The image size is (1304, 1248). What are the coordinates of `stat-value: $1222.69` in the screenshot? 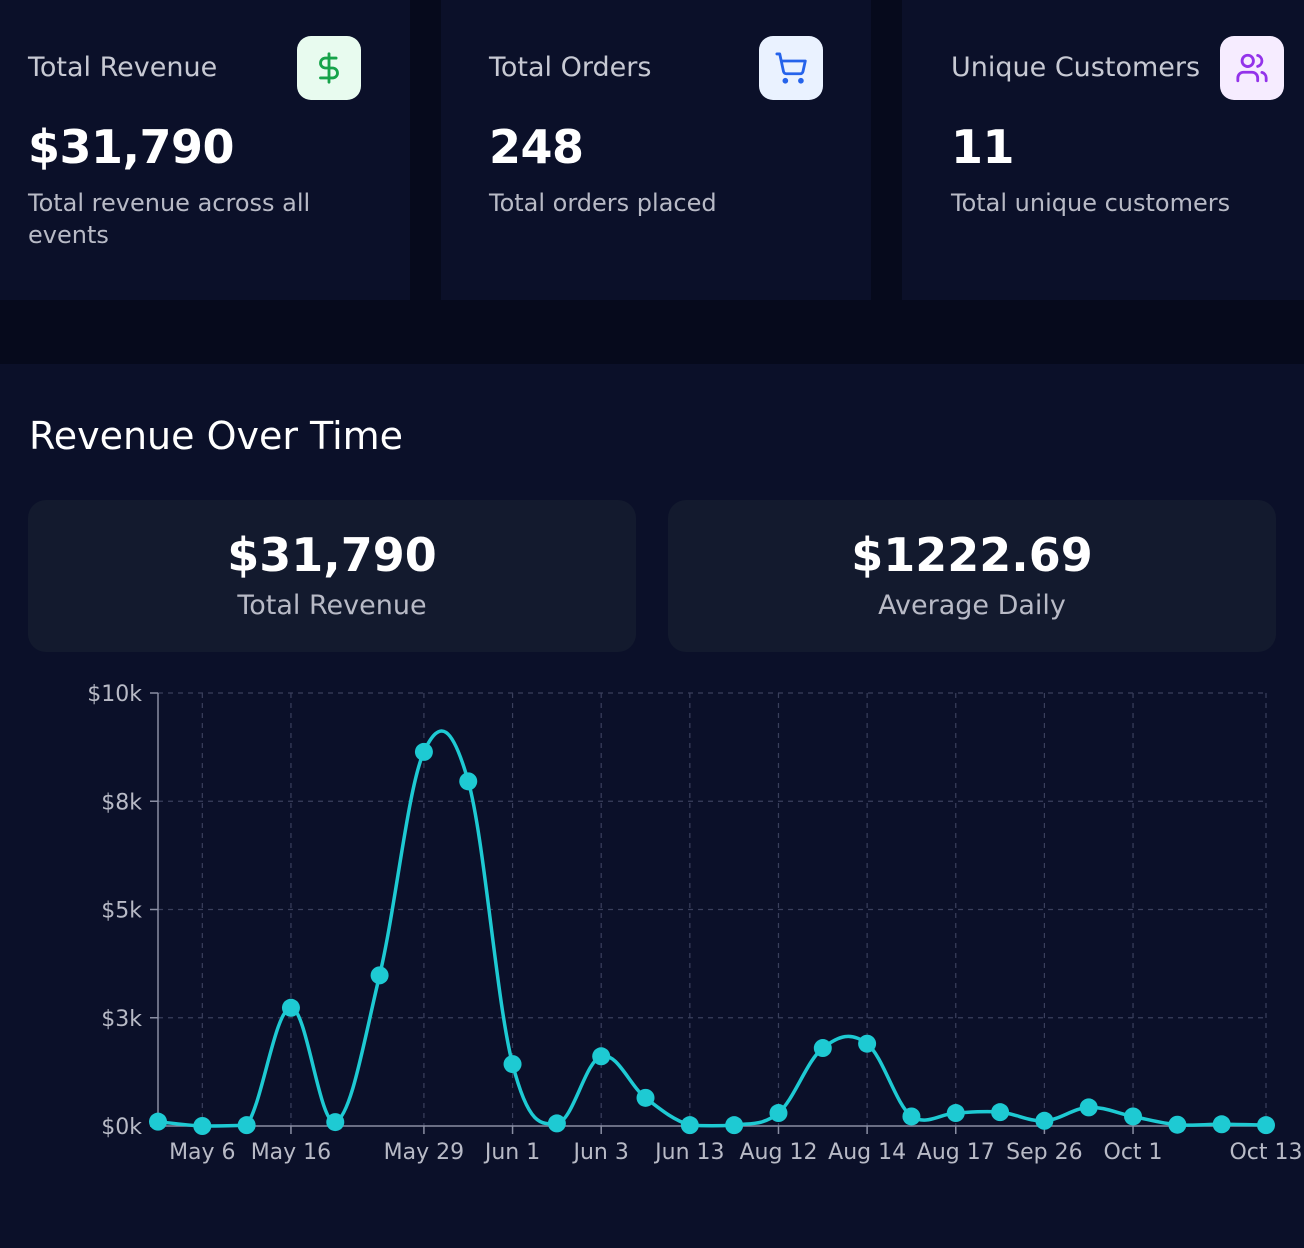 It's located at (972, 555).